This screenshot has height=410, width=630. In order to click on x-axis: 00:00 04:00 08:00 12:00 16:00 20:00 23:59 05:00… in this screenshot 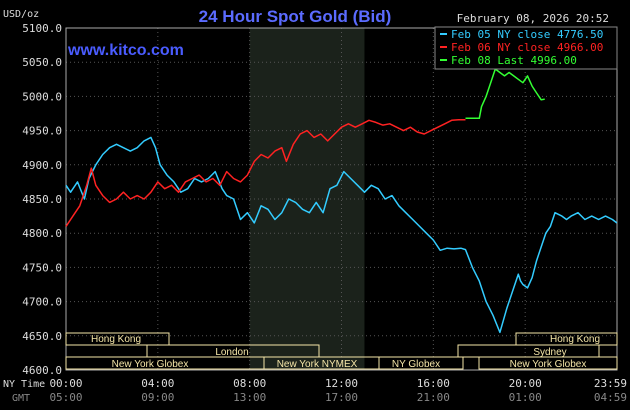, I will do `click(338, 390)`.